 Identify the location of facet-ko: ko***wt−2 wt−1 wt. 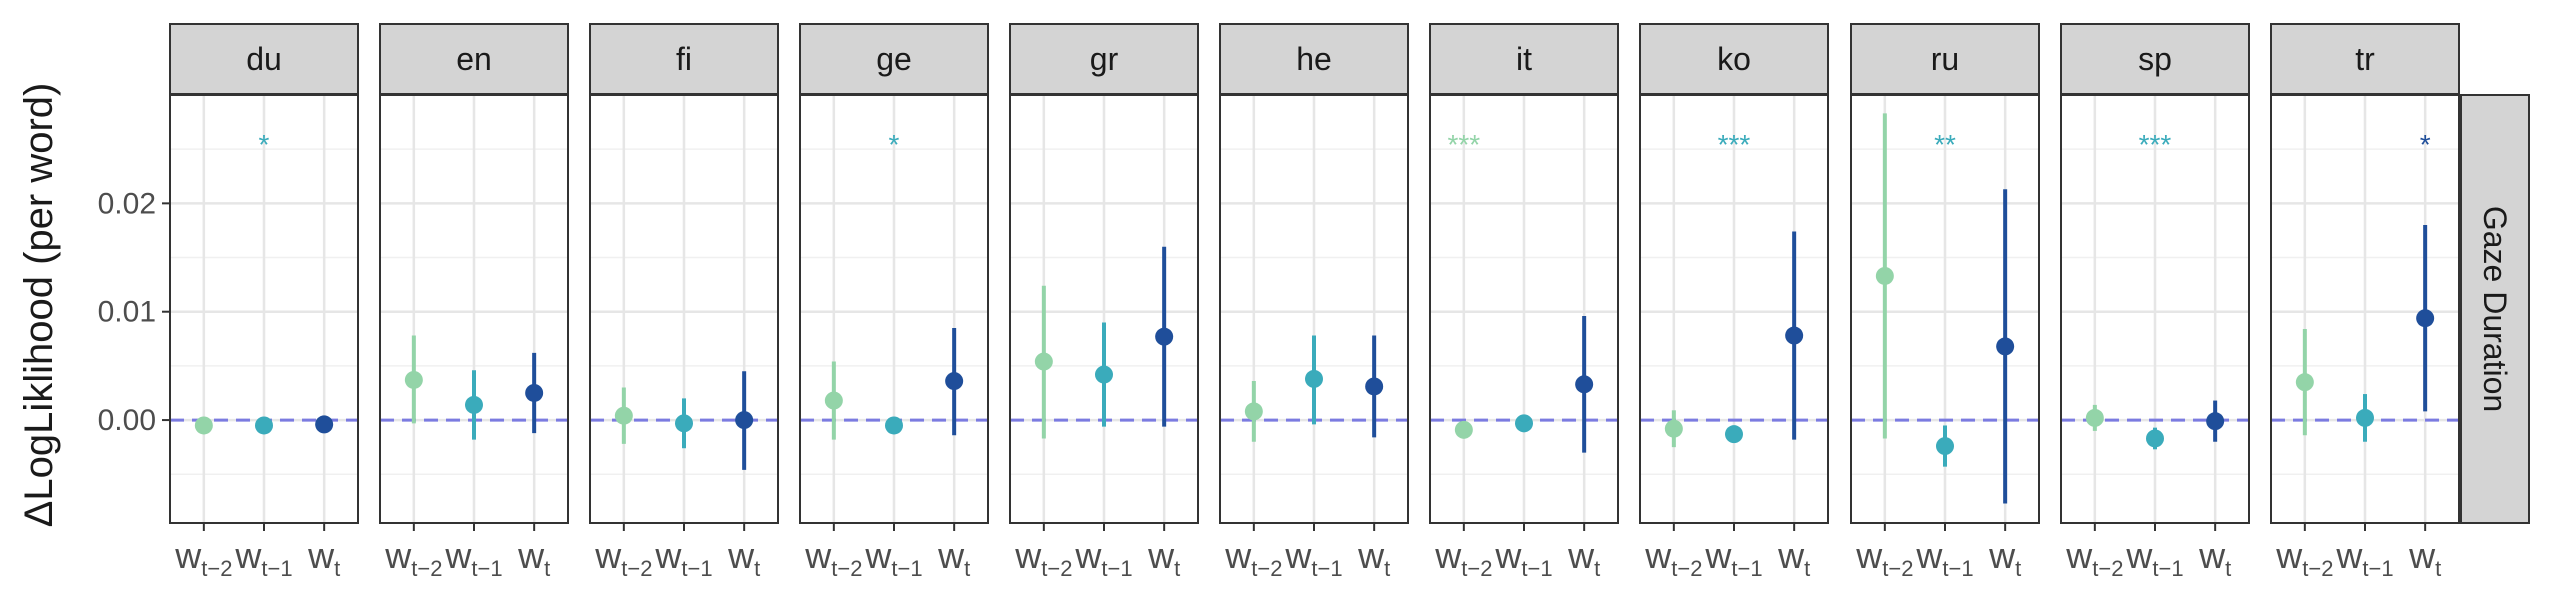
(1734, 302).